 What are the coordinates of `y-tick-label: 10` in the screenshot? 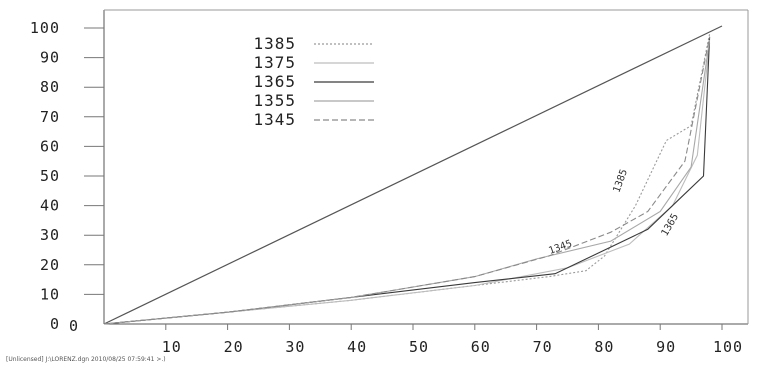 It's located at (50, 294).